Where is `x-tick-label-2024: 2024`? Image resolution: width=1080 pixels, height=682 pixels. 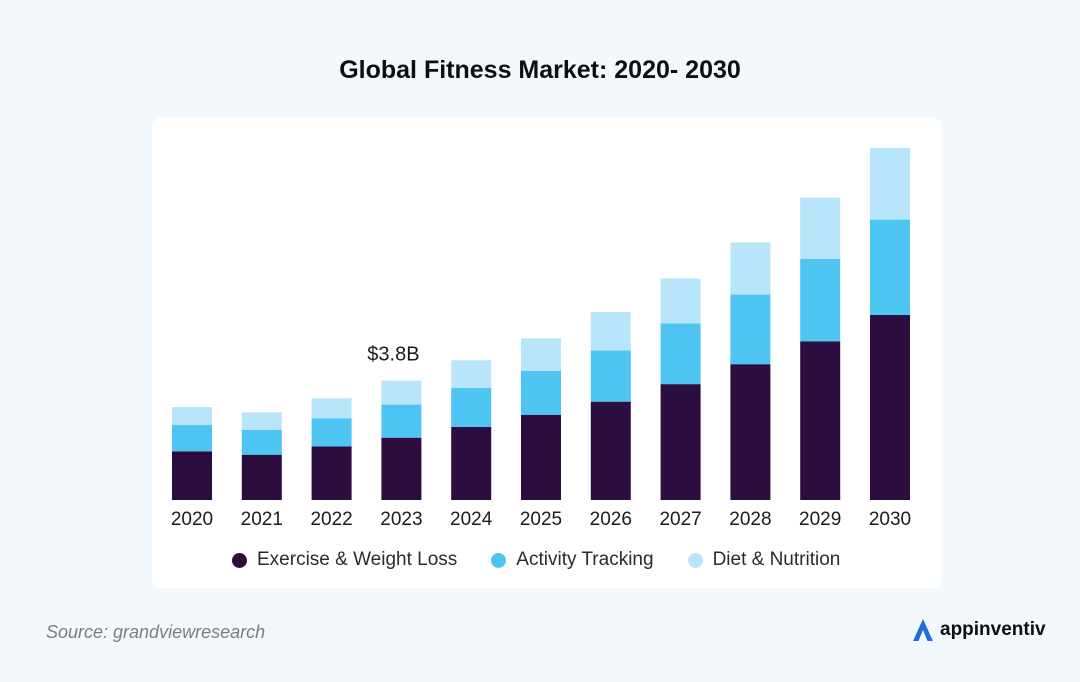 x-tick-label-2024: 2024 is located at coordinates (471, 519).